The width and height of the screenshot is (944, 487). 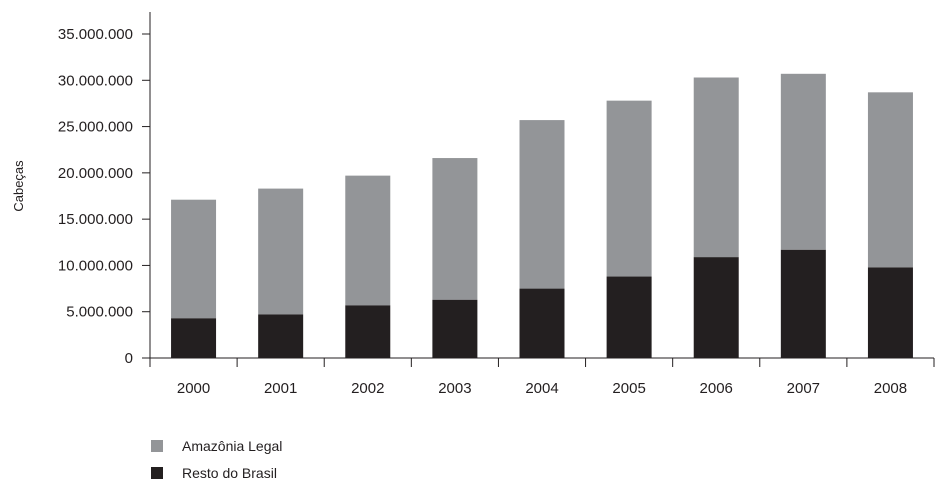 I want to click on y-tick-label: 30.000.000, so click(x=95, y=80).